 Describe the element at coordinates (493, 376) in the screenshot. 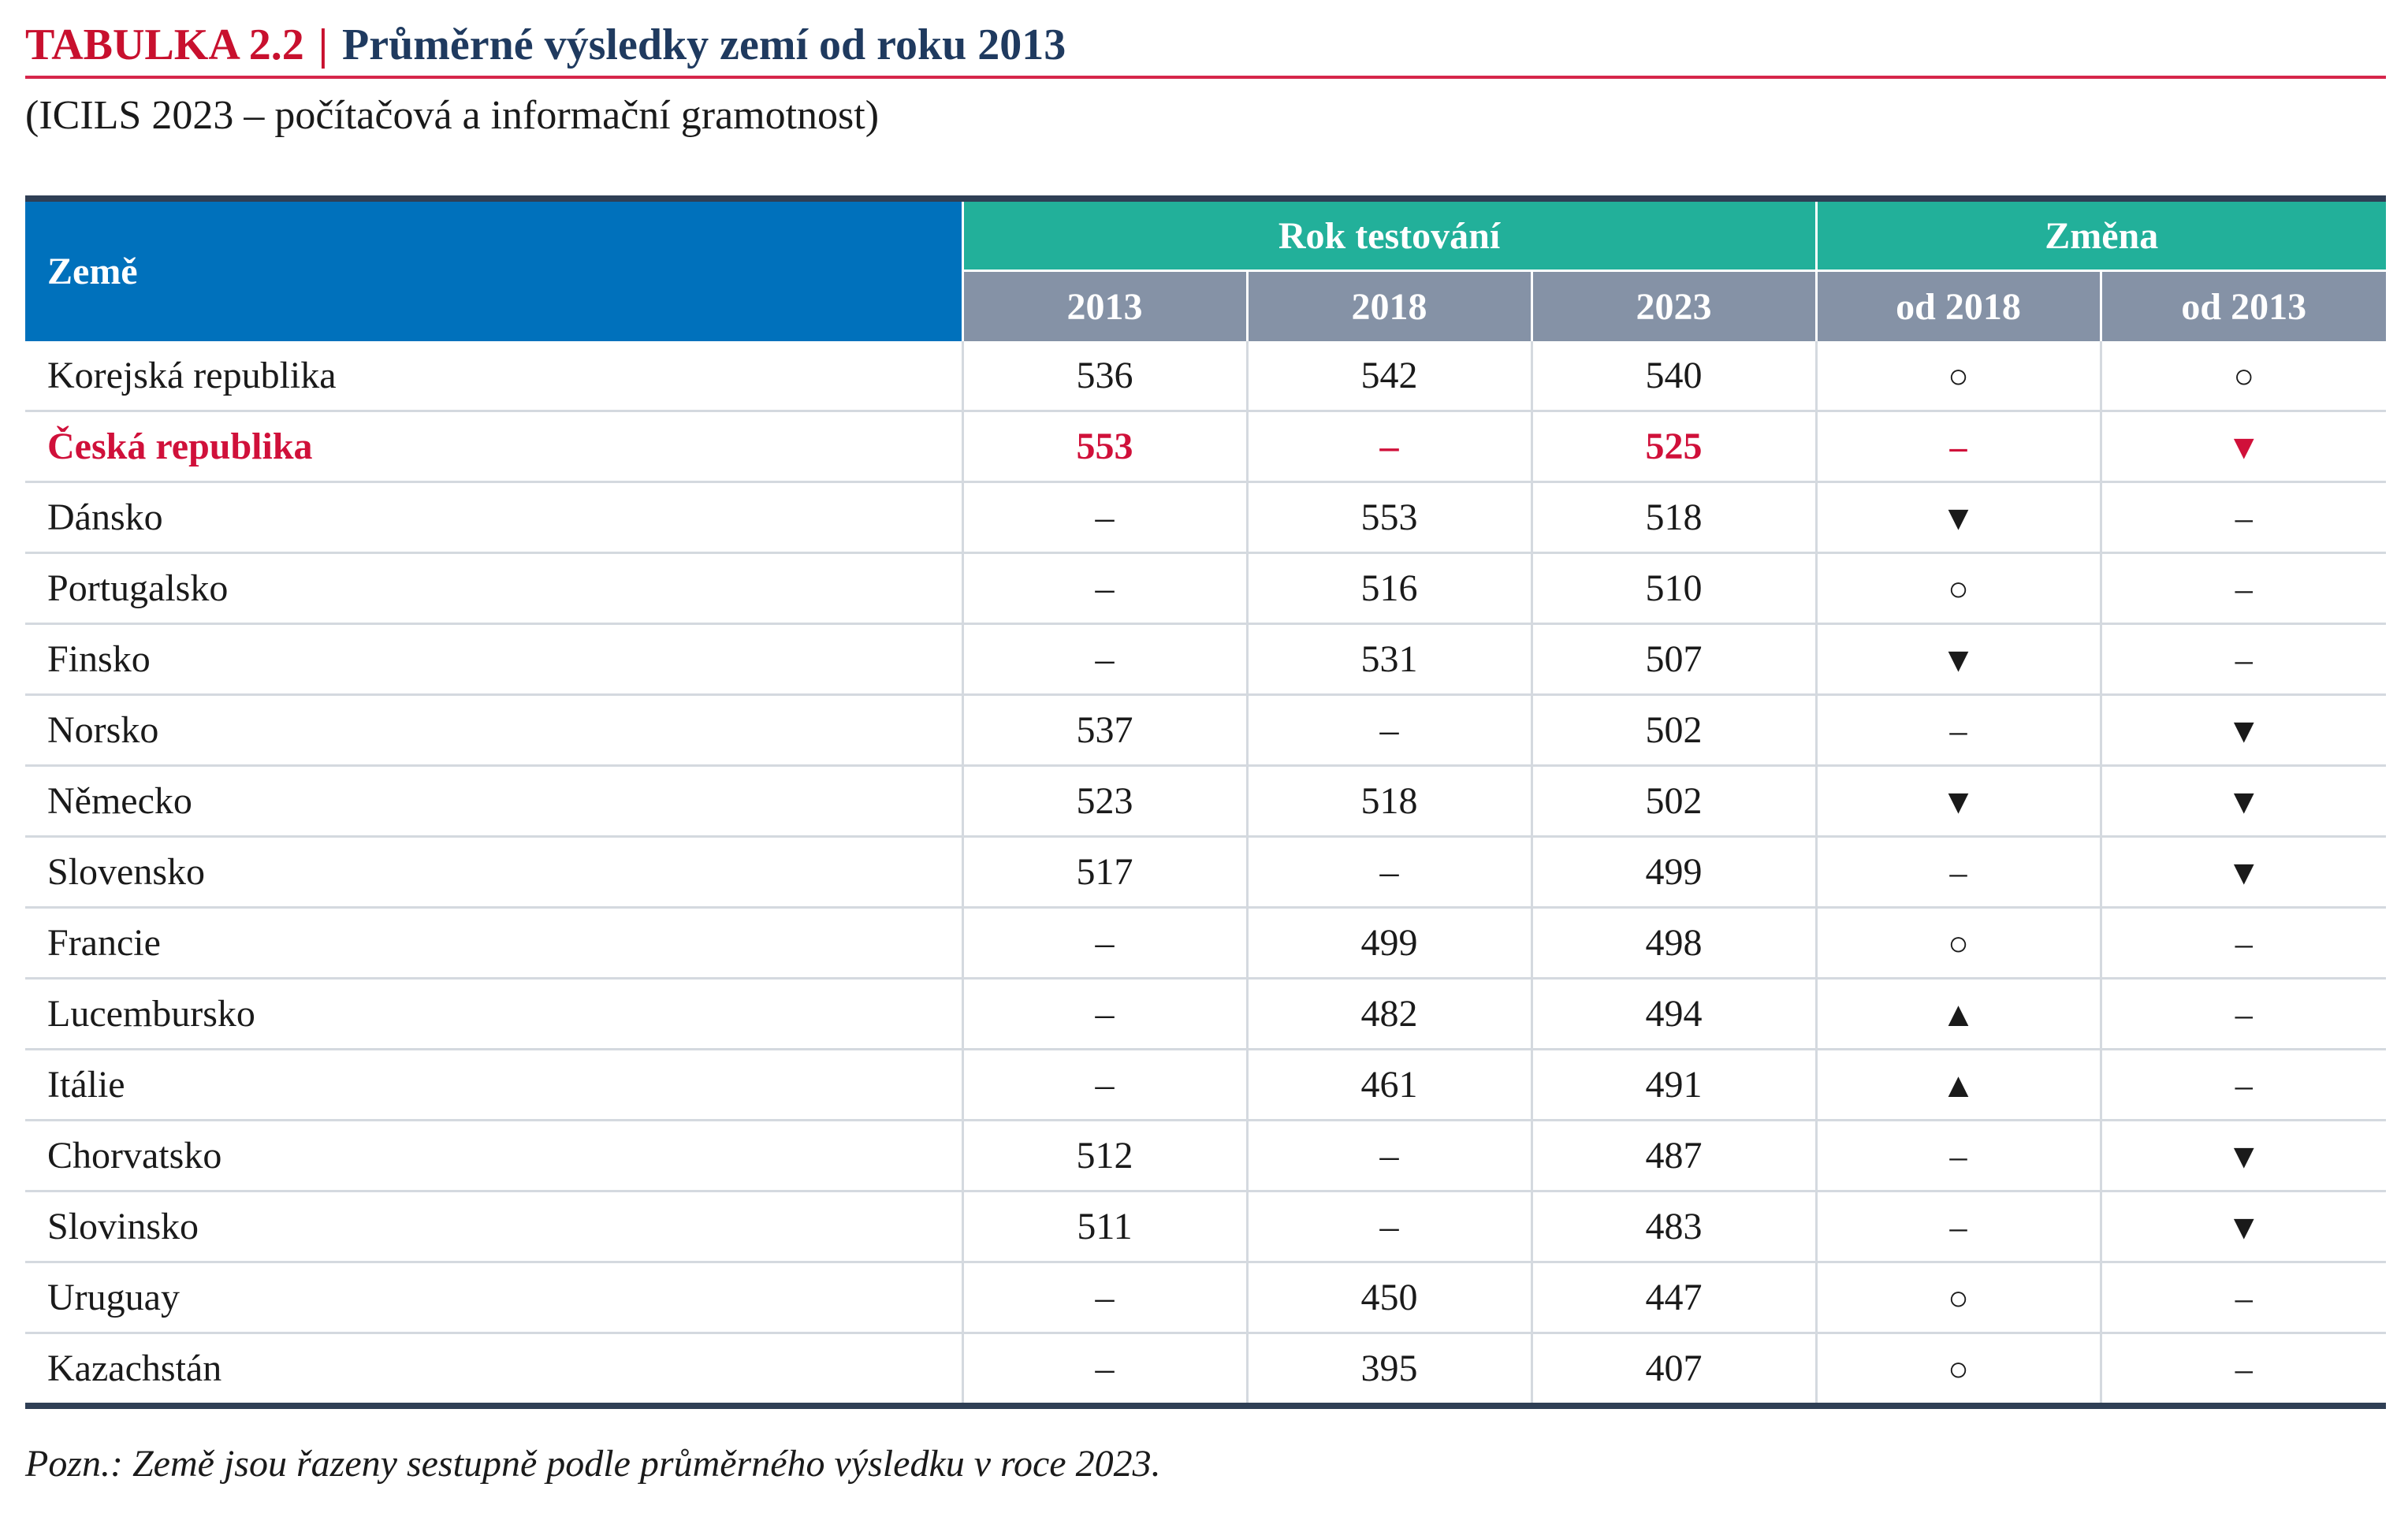

I see `country-cell: Korejská republika` at that location.